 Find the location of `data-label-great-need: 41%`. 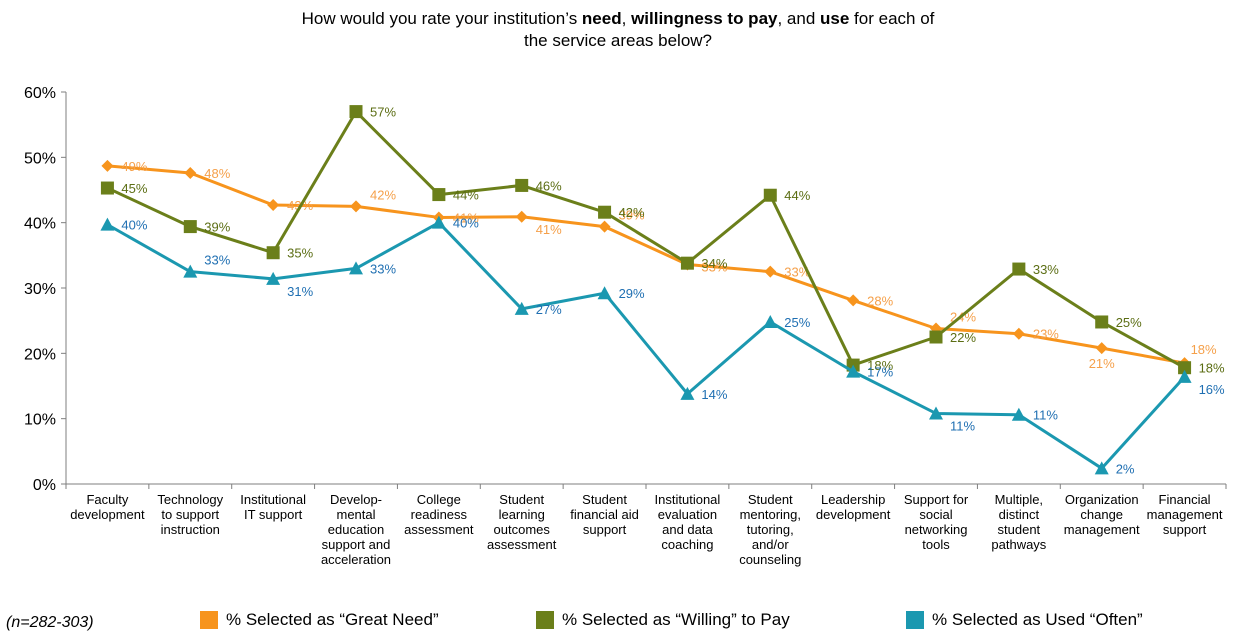

data-label-great-need: 41% is located at coordinates (466, 217).